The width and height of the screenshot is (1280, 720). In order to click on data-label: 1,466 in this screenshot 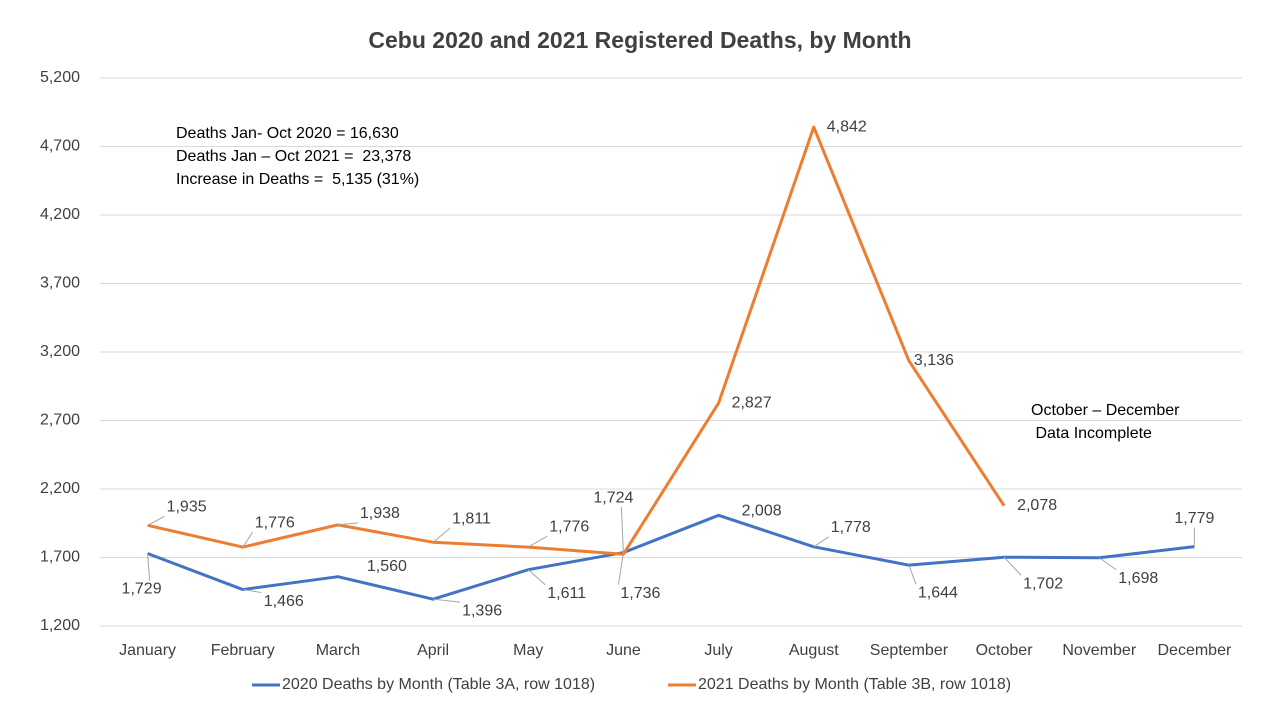, I will do `click(284, 601)`.